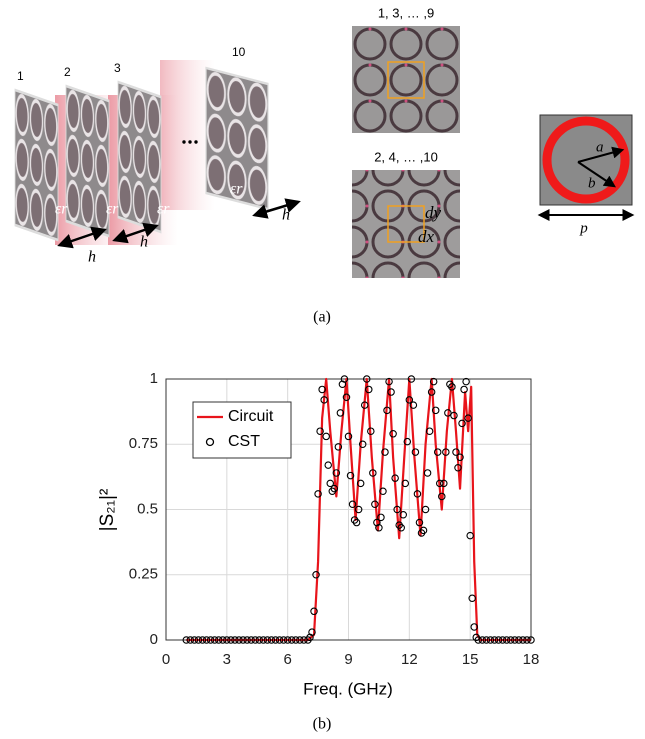 Image resolution: width=645 pixels, height=739 pixels. Describe the element at coordinates (592, 183) in the screenshot. I see `radius-label: b` at that location.